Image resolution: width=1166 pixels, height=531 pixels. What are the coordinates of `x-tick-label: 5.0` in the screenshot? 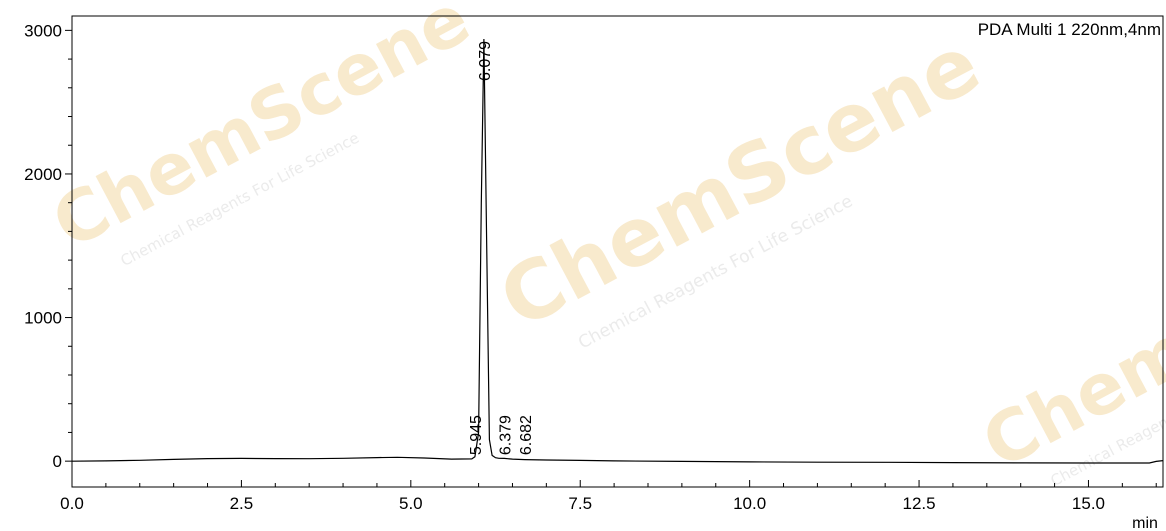 It's located at (411, 503).